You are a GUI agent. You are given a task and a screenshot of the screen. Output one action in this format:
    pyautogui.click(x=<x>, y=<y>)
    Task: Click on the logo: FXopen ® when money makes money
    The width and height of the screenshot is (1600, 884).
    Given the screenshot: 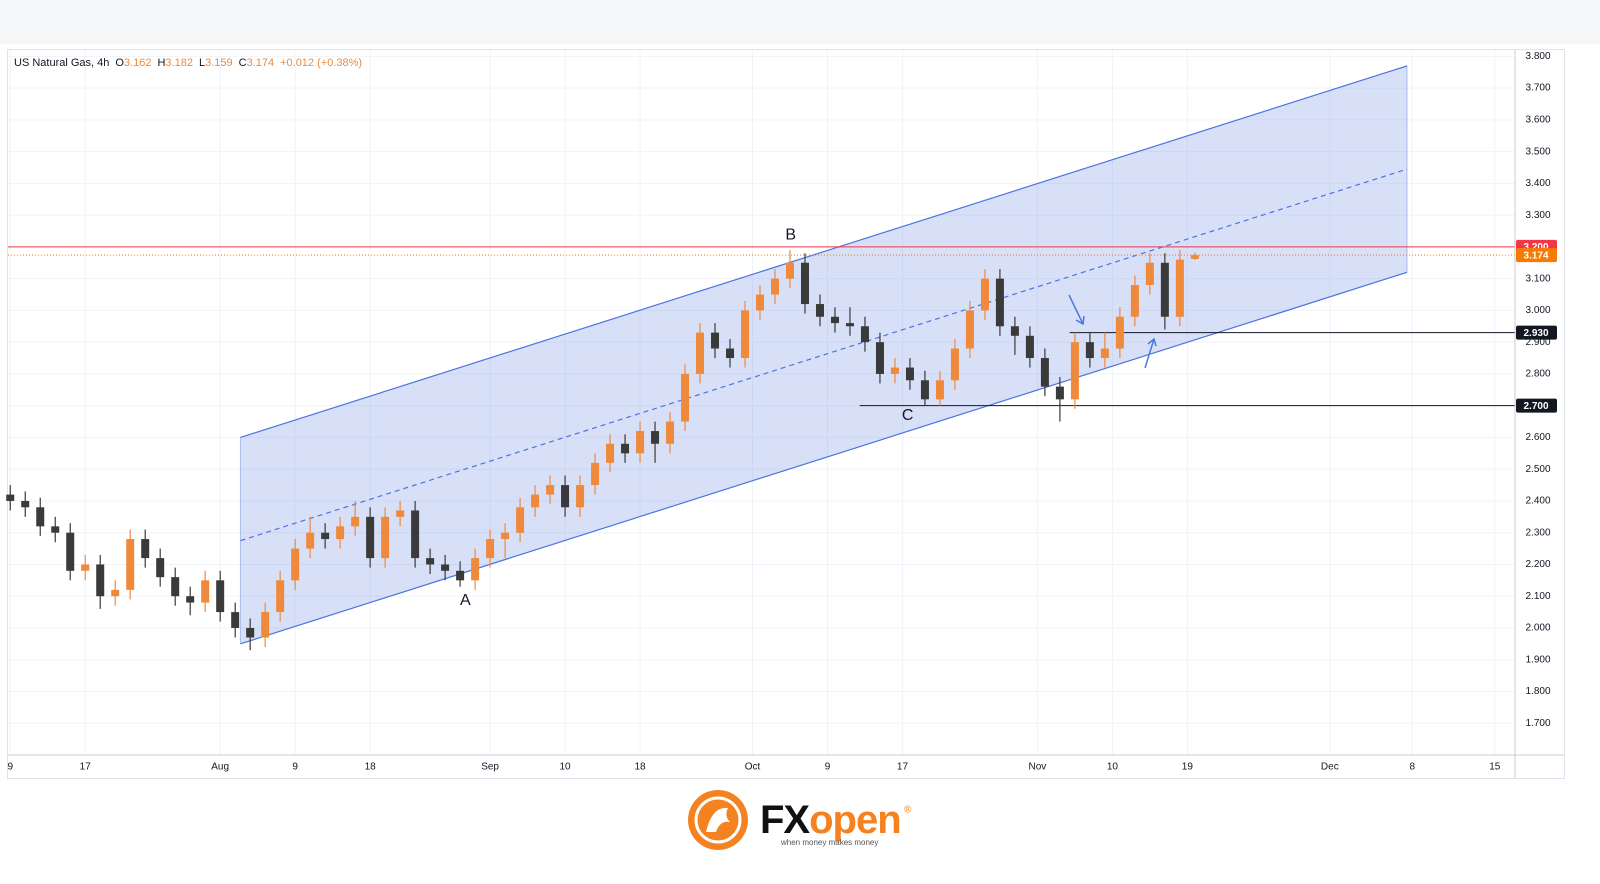 What is the action you would take?
    pyautogui.click(x=800, y=820)
    